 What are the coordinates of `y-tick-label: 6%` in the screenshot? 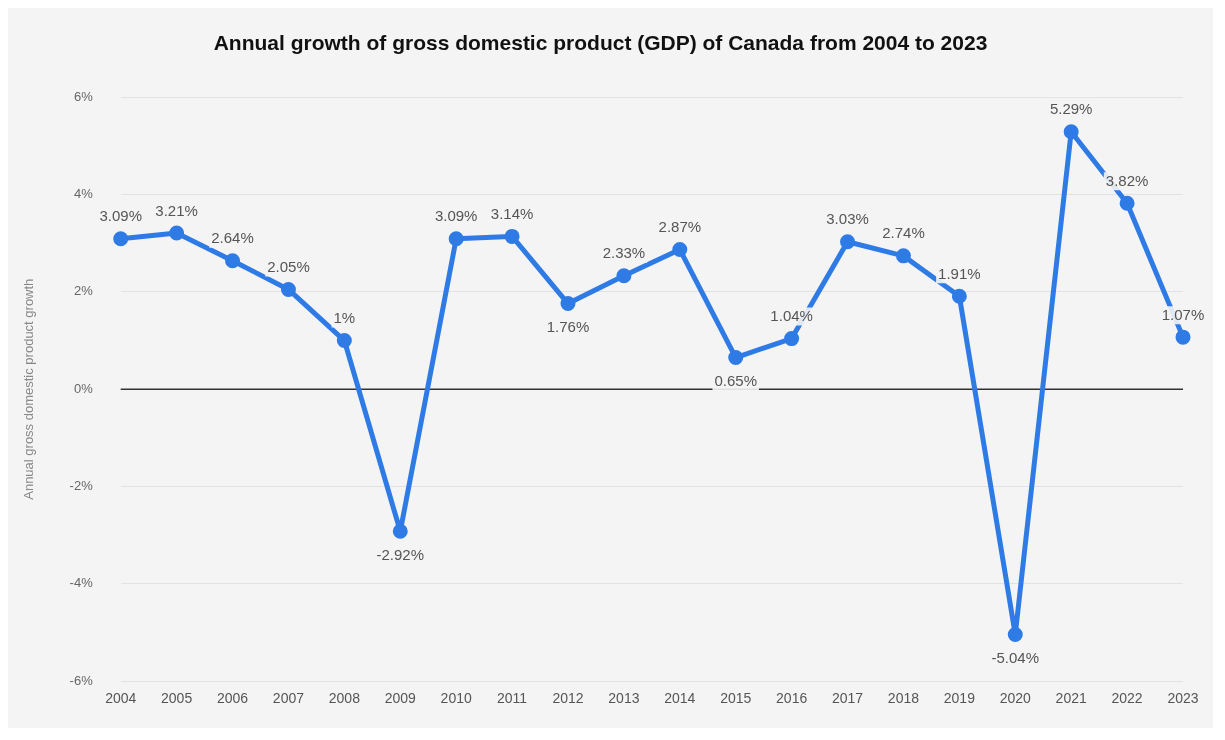 It's located at (83, 96).